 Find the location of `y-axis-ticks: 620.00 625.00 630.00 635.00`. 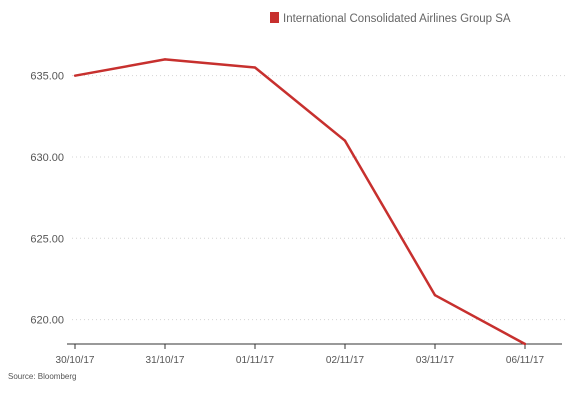

y-axis-ticks: 620.00 625.00 630.00 635.00 is located at coordinates (47, 199).